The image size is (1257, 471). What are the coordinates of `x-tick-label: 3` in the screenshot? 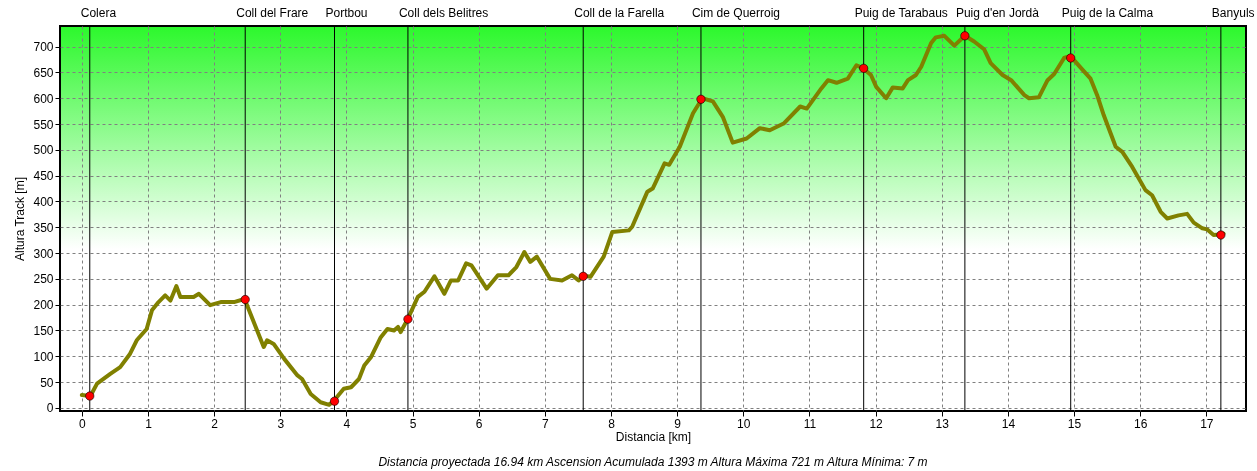 It's located at (281, 423).